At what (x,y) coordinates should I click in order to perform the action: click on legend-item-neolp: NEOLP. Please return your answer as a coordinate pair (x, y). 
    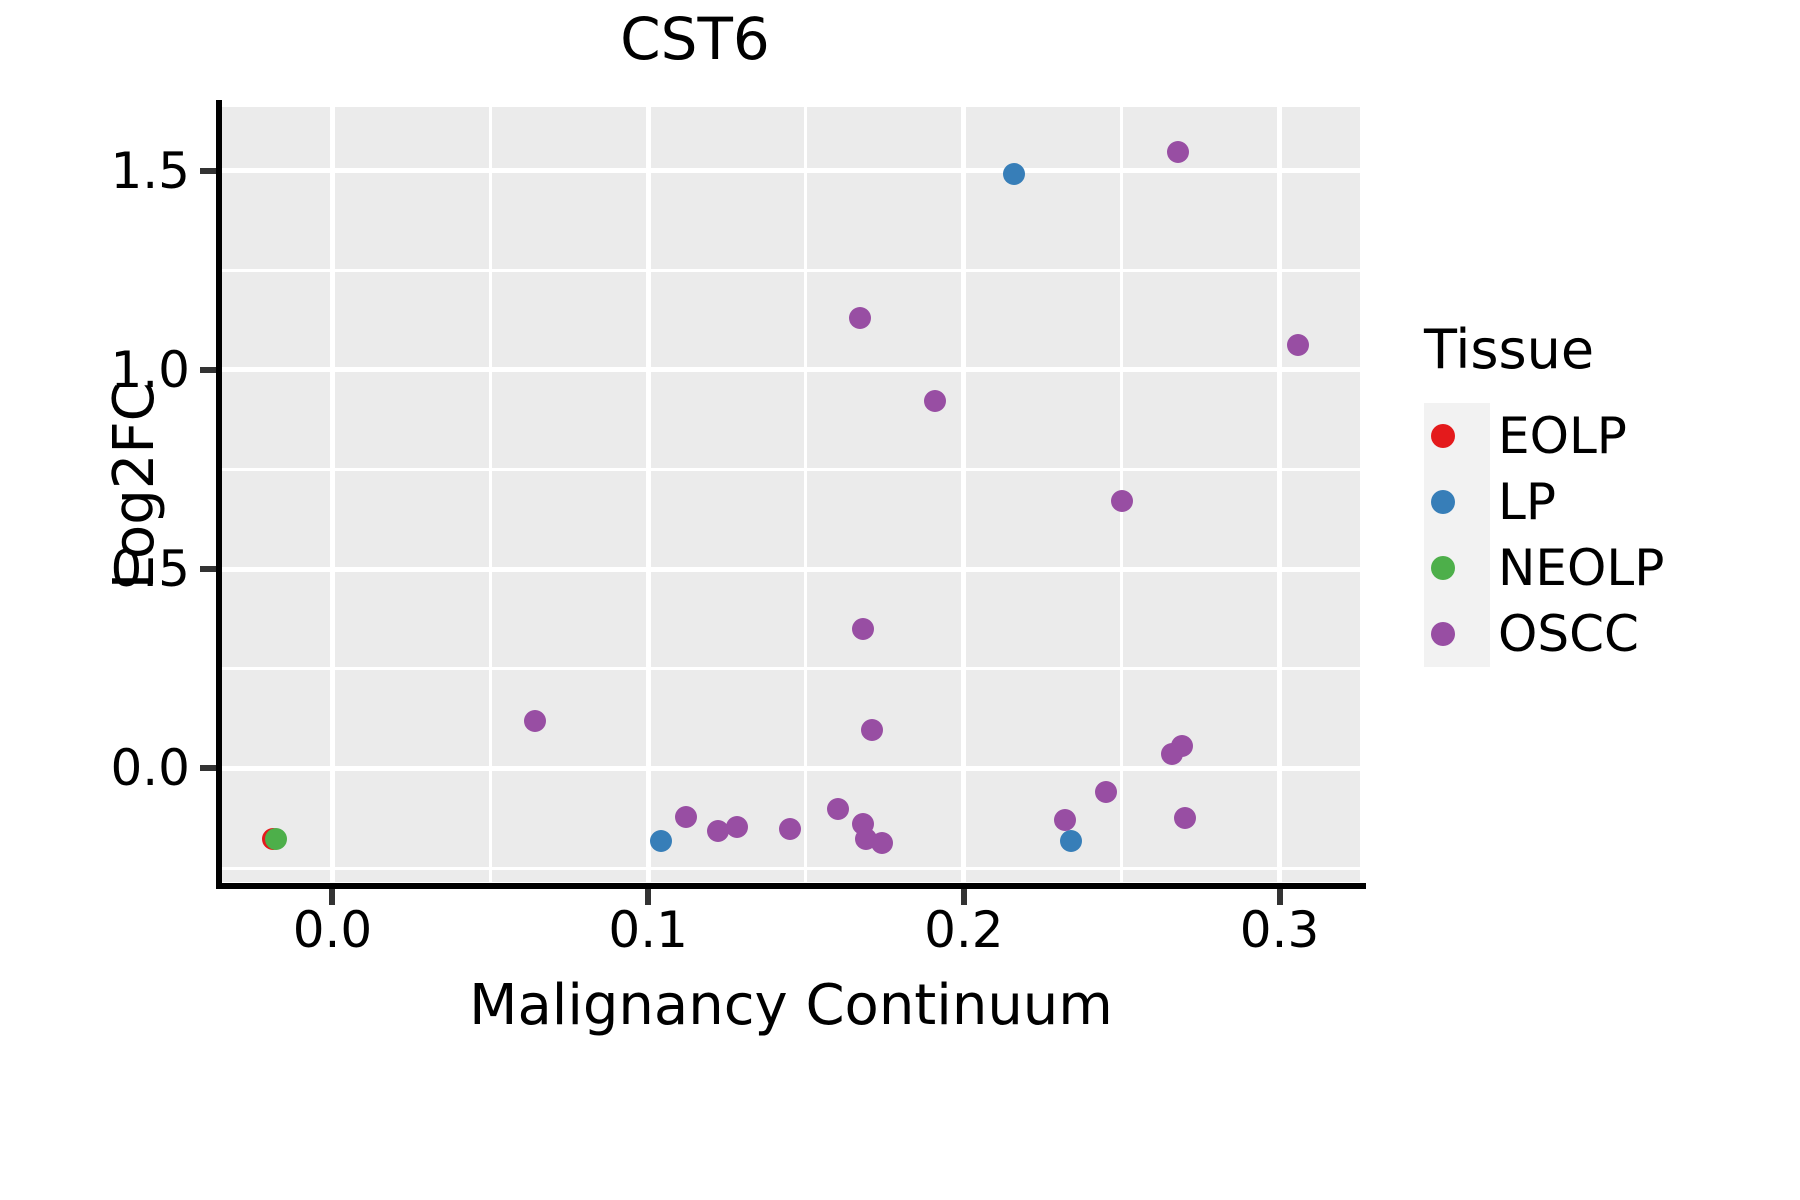
    Looking at the image, I should click on (1600, 568).